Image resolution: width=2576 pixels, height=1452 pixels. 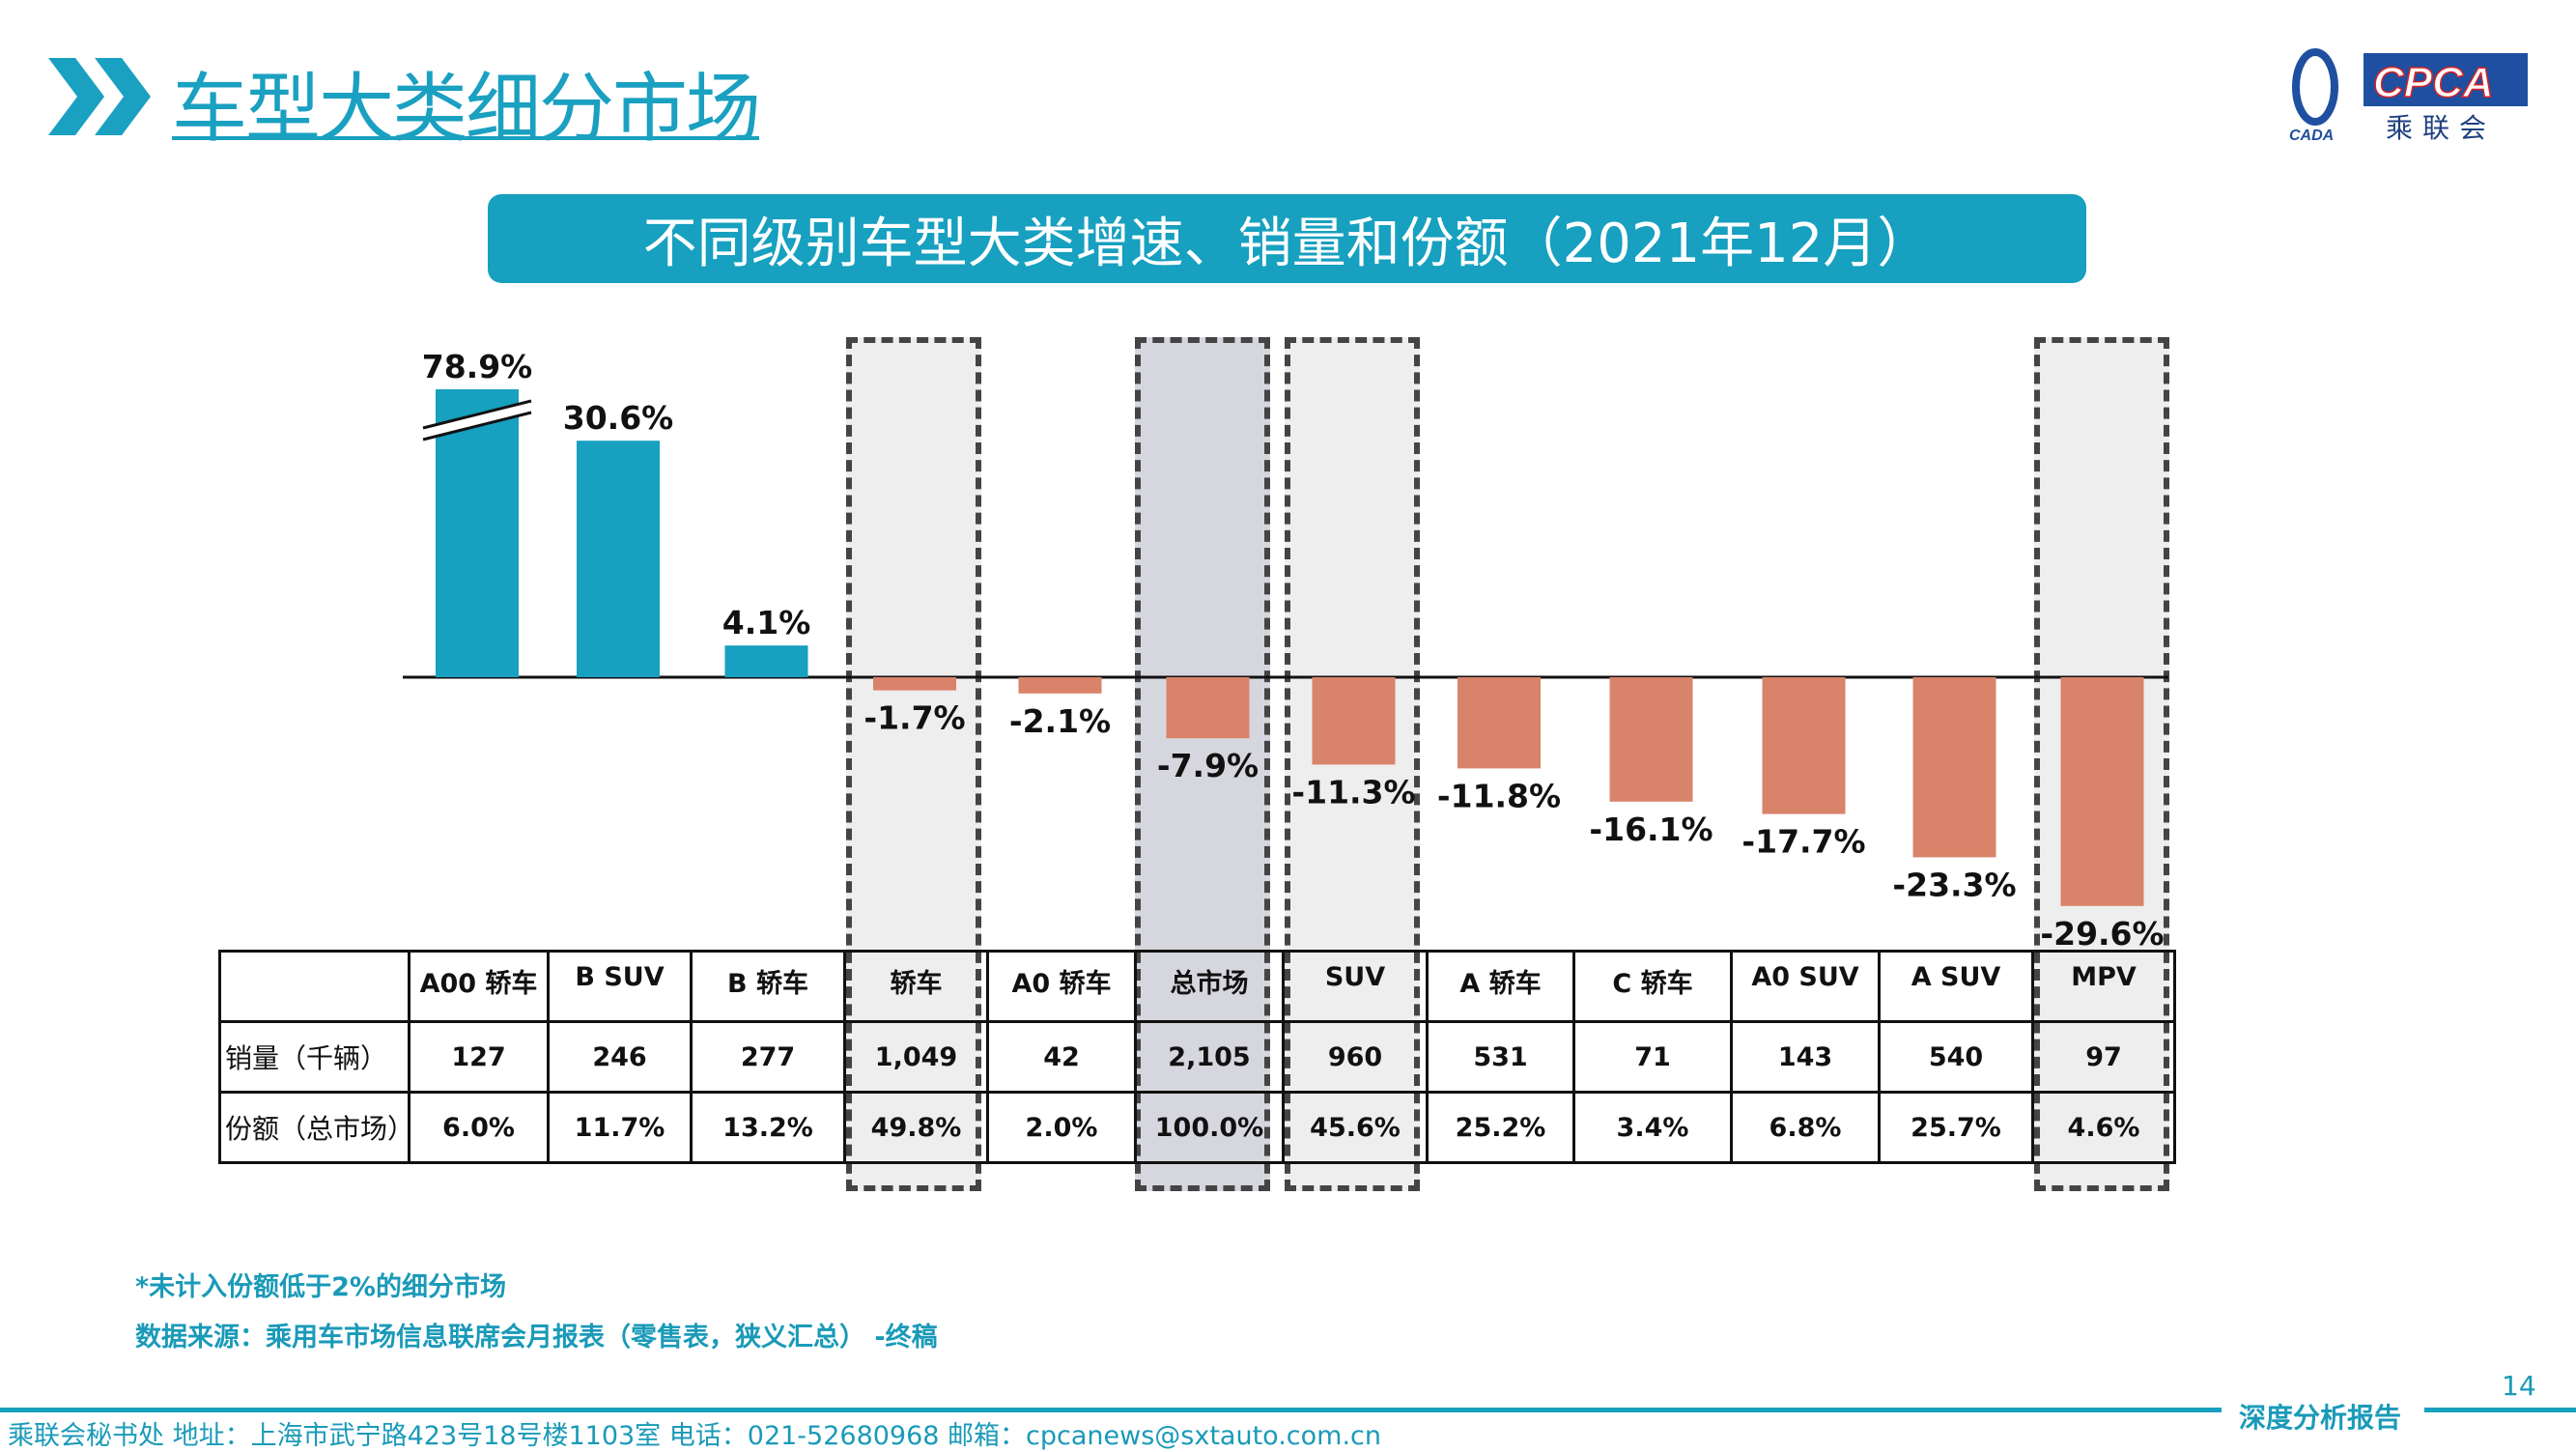 I want to click on table-cell: 1,049, so click(x=916, y=1057).